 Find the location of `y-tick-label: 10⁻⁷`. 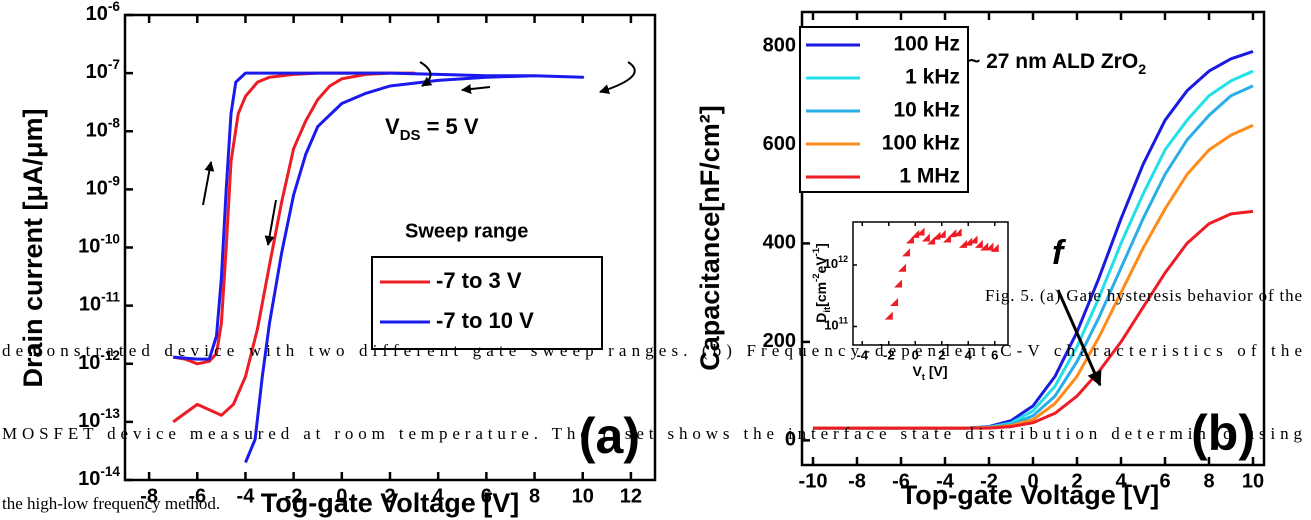

y-tick-label: 10⁻⁷ is located at coordinates (103, 70).